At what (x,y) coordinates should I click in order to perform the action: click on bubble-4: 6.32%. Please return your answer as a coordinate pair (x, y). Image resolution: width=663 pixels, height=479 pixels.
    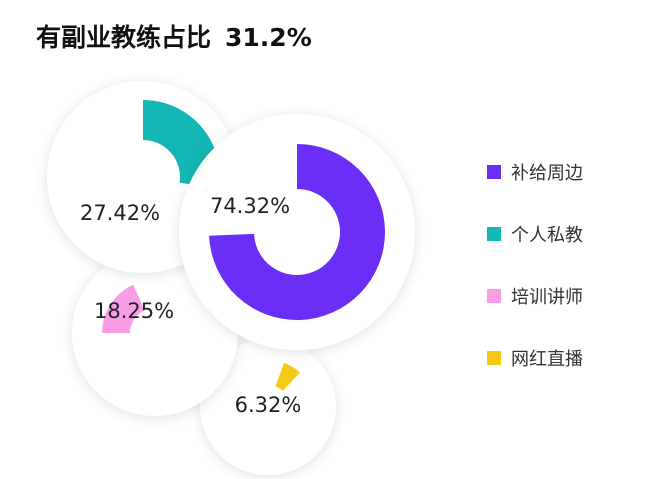
    Looking at the image, I should click on (268, 407).